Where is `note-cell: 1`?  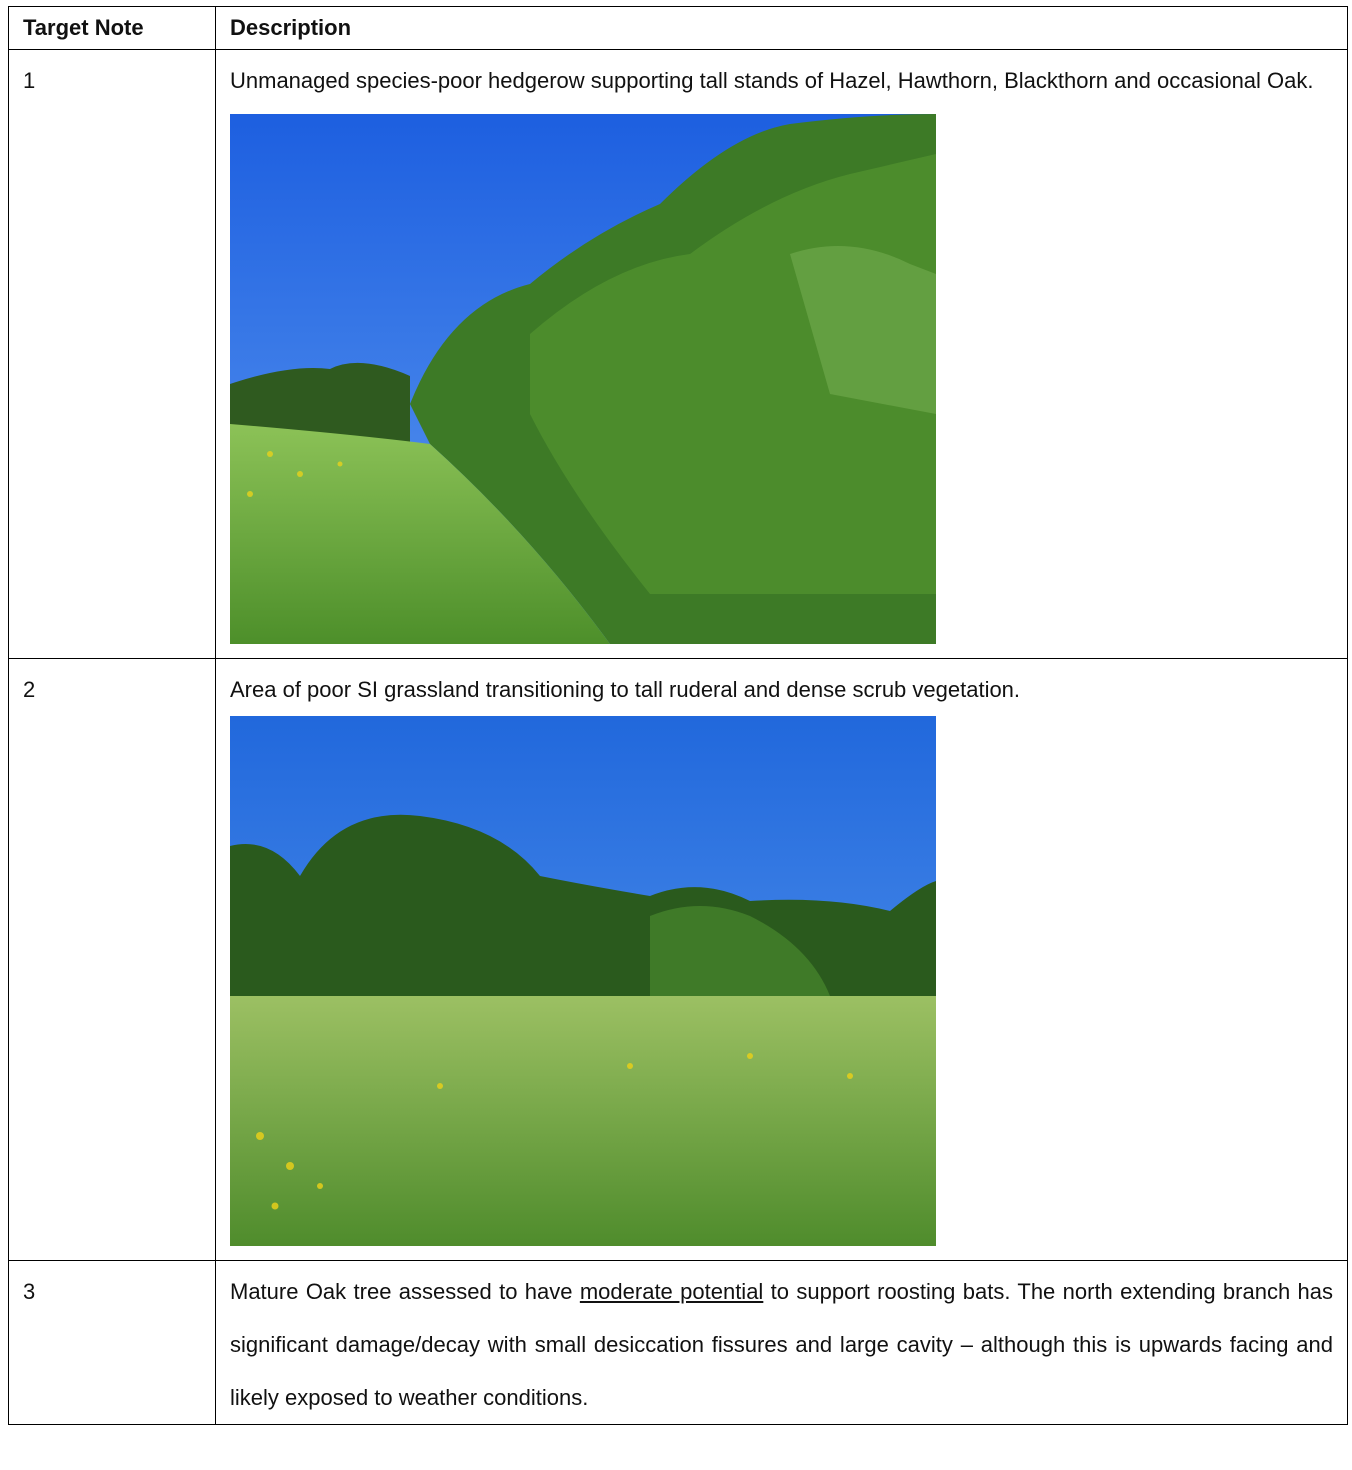 note-cell: 1 is located at coordinates (112, 354).